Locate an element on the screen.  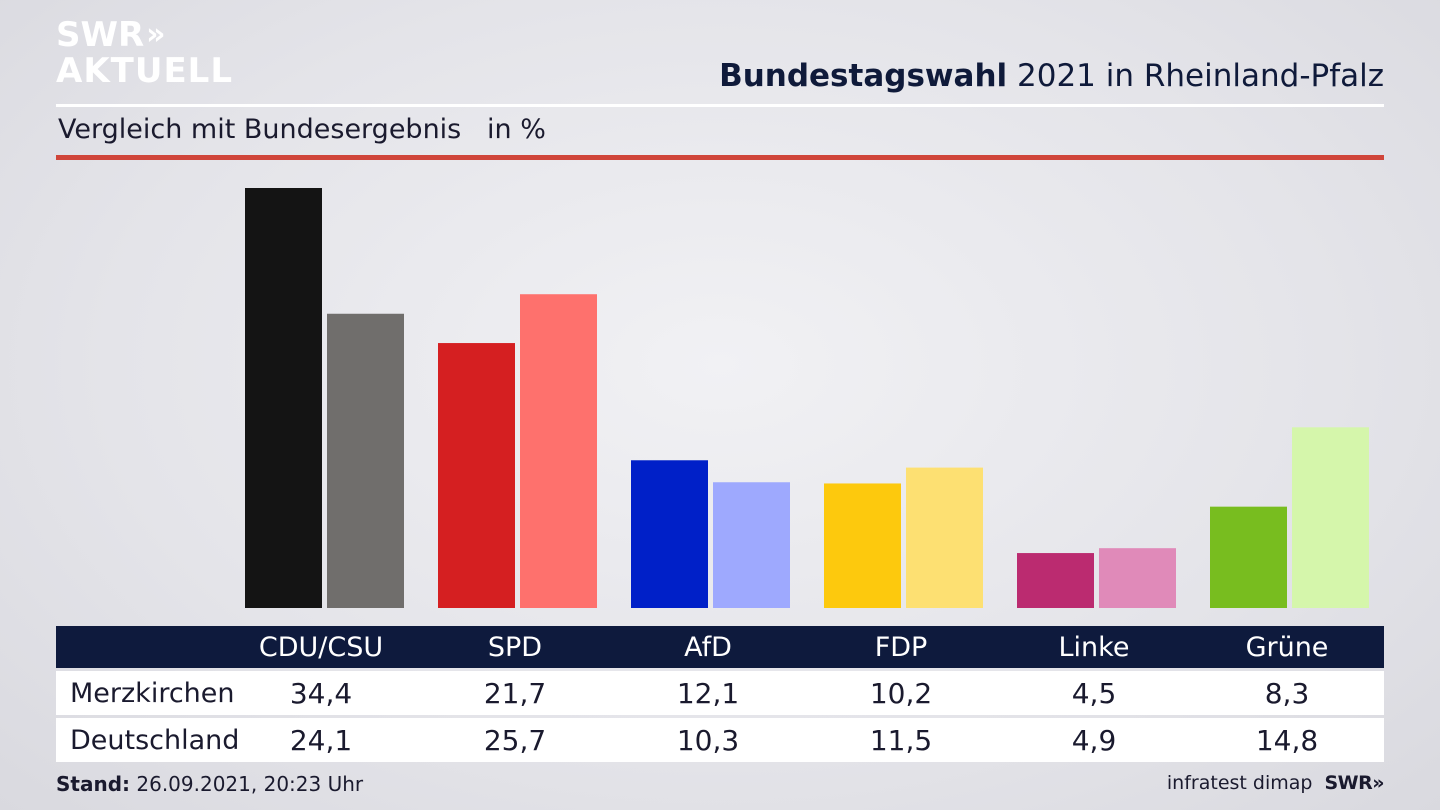
timestamp: Stand: 26.09.2021, 20:23 Uhr is located at coordinates (209, 784).